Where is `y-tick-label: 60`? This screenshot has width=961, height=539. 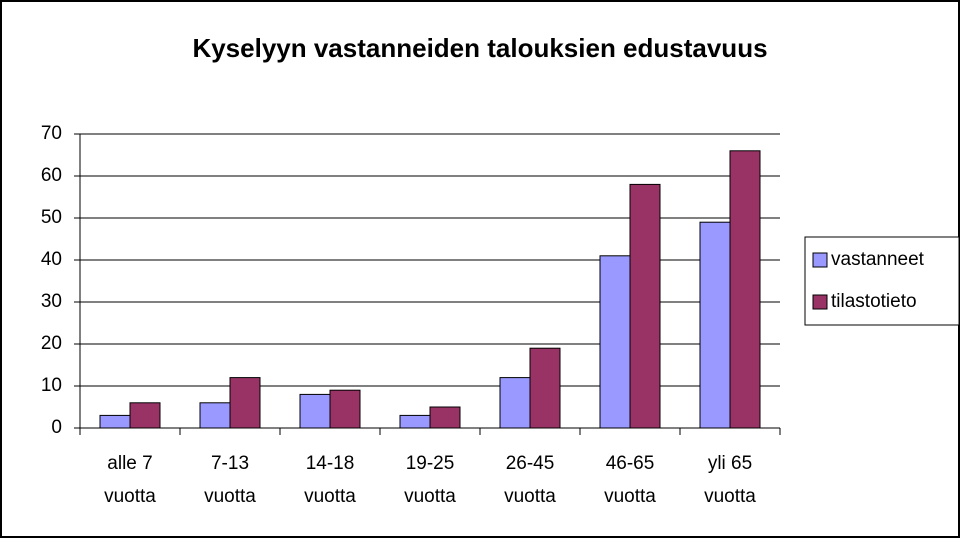 y-tick-label: 60 is located at coordinates (51, 175).